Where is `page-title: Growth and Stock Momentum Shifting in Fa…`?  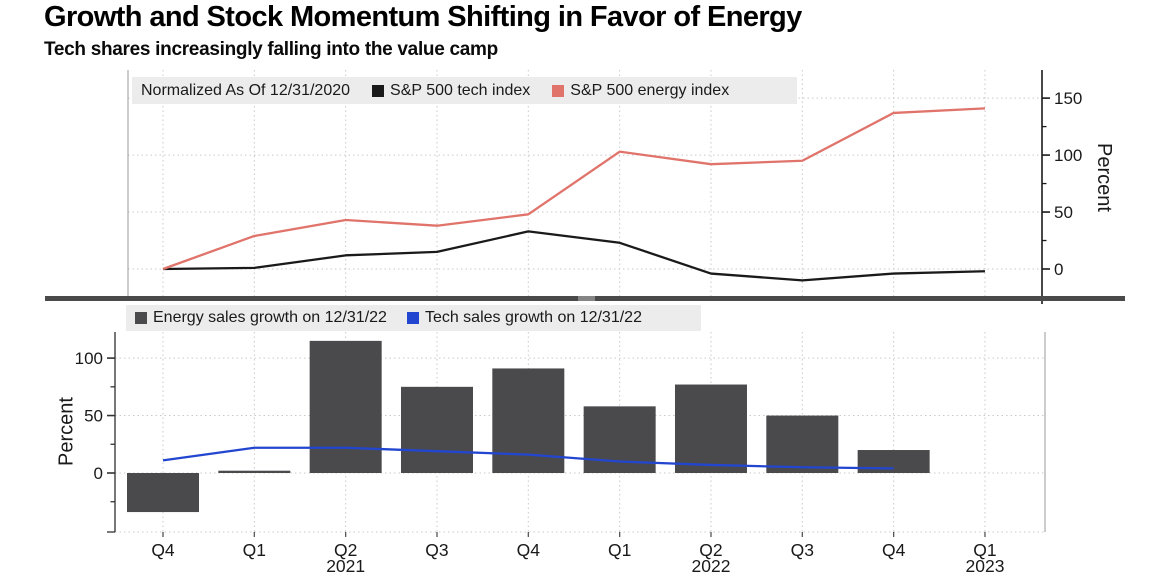
page-title: Growth and Stock Momentum Shifting in Fa… is located at coordinates (423, 17).